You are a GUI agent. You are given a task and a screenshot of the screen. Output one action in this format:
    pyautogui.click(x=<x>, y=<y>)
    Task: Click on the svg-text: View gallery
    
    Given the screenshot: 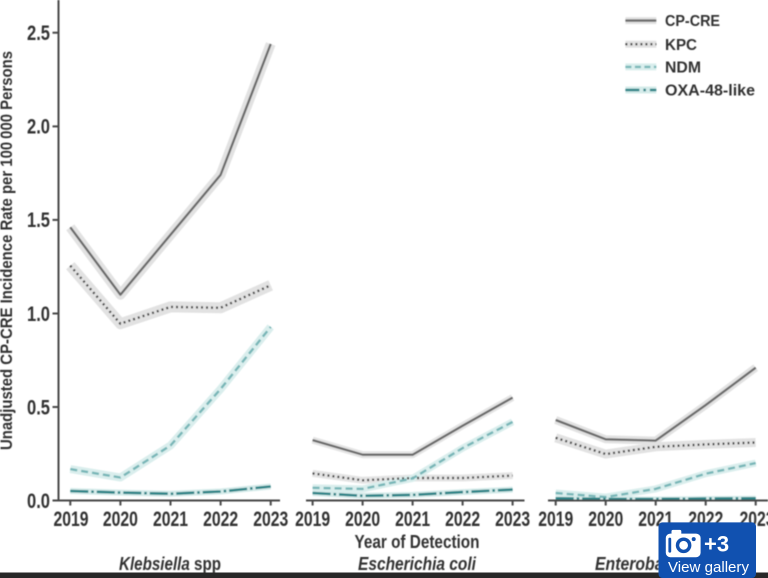 What is the action you would take?
    pyautogui.click(x=708, y=567)
    